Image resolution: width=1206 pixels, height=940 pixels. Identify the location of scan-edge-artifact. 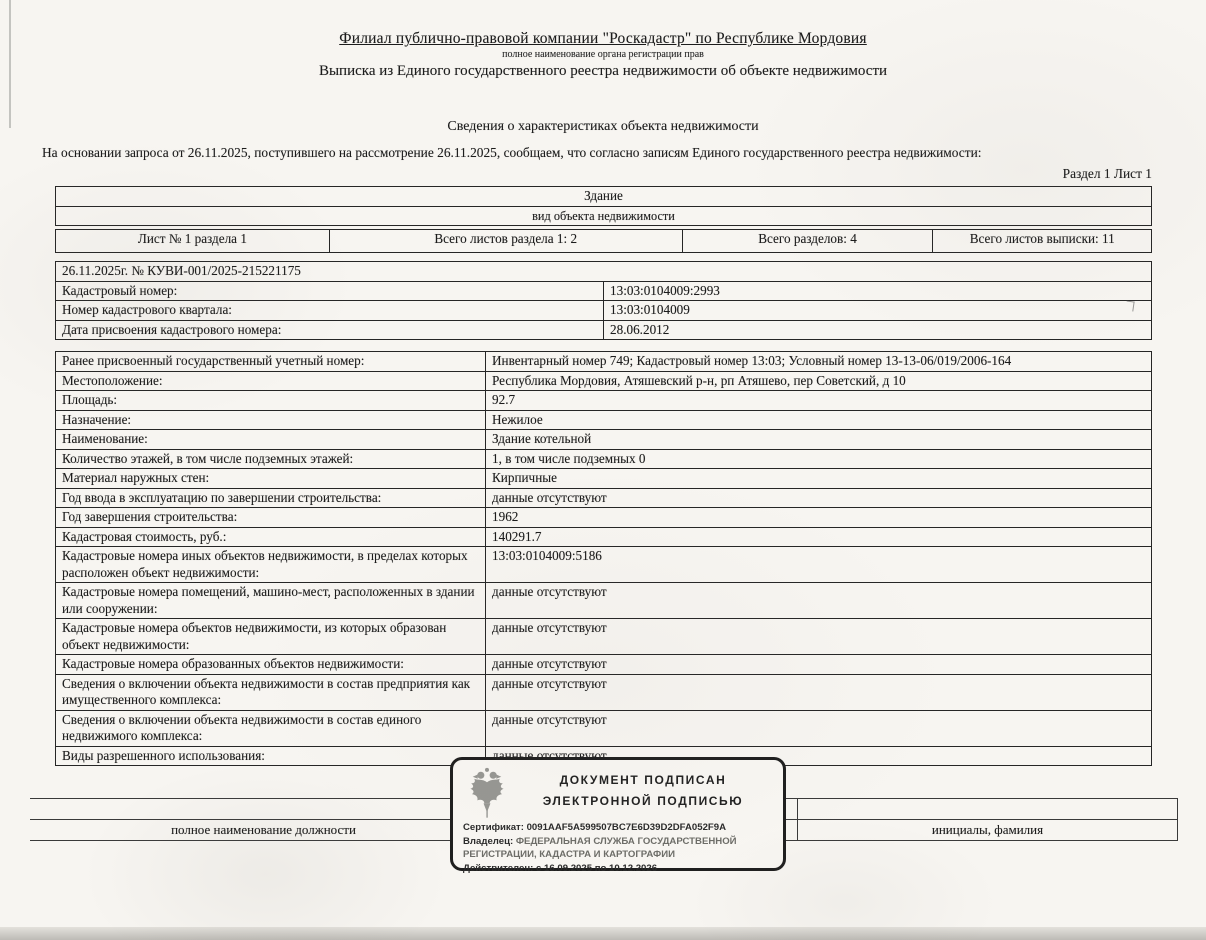
(10, 64).